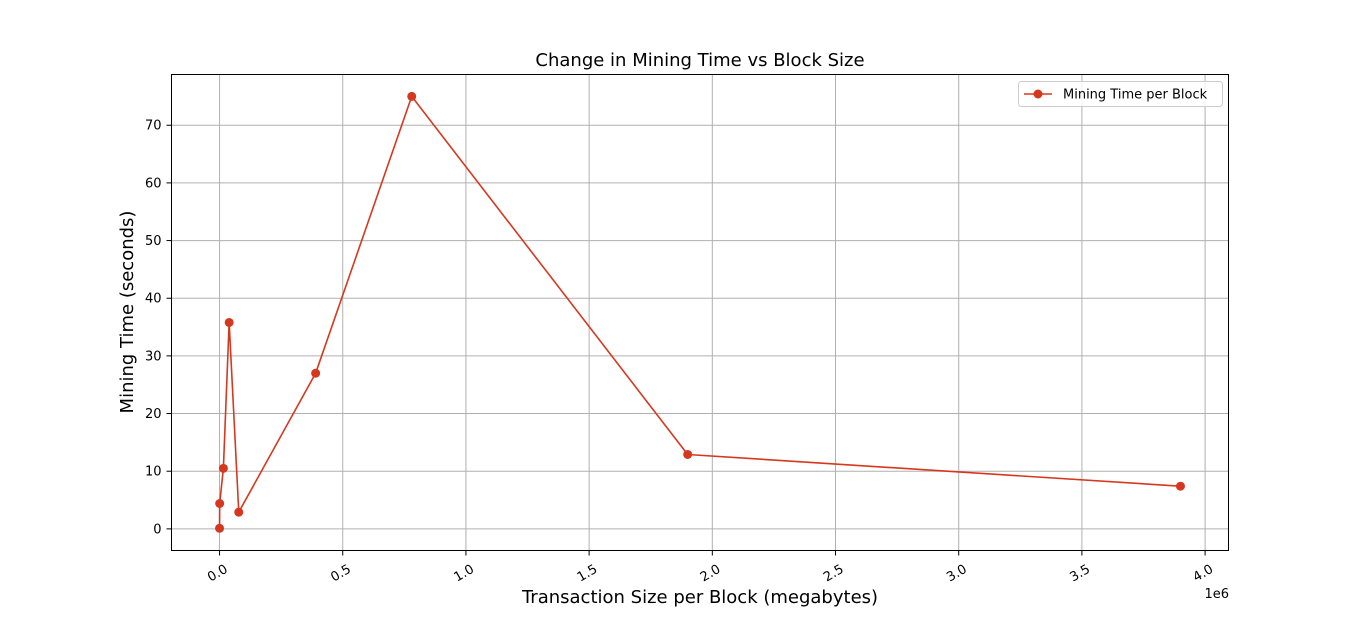 Image resolution: width=1366 pixels, height=618 pixels. Describe the element at coordinates (833, 573) in the screenshot. I see `x-tick-label: 2.5` at that location.